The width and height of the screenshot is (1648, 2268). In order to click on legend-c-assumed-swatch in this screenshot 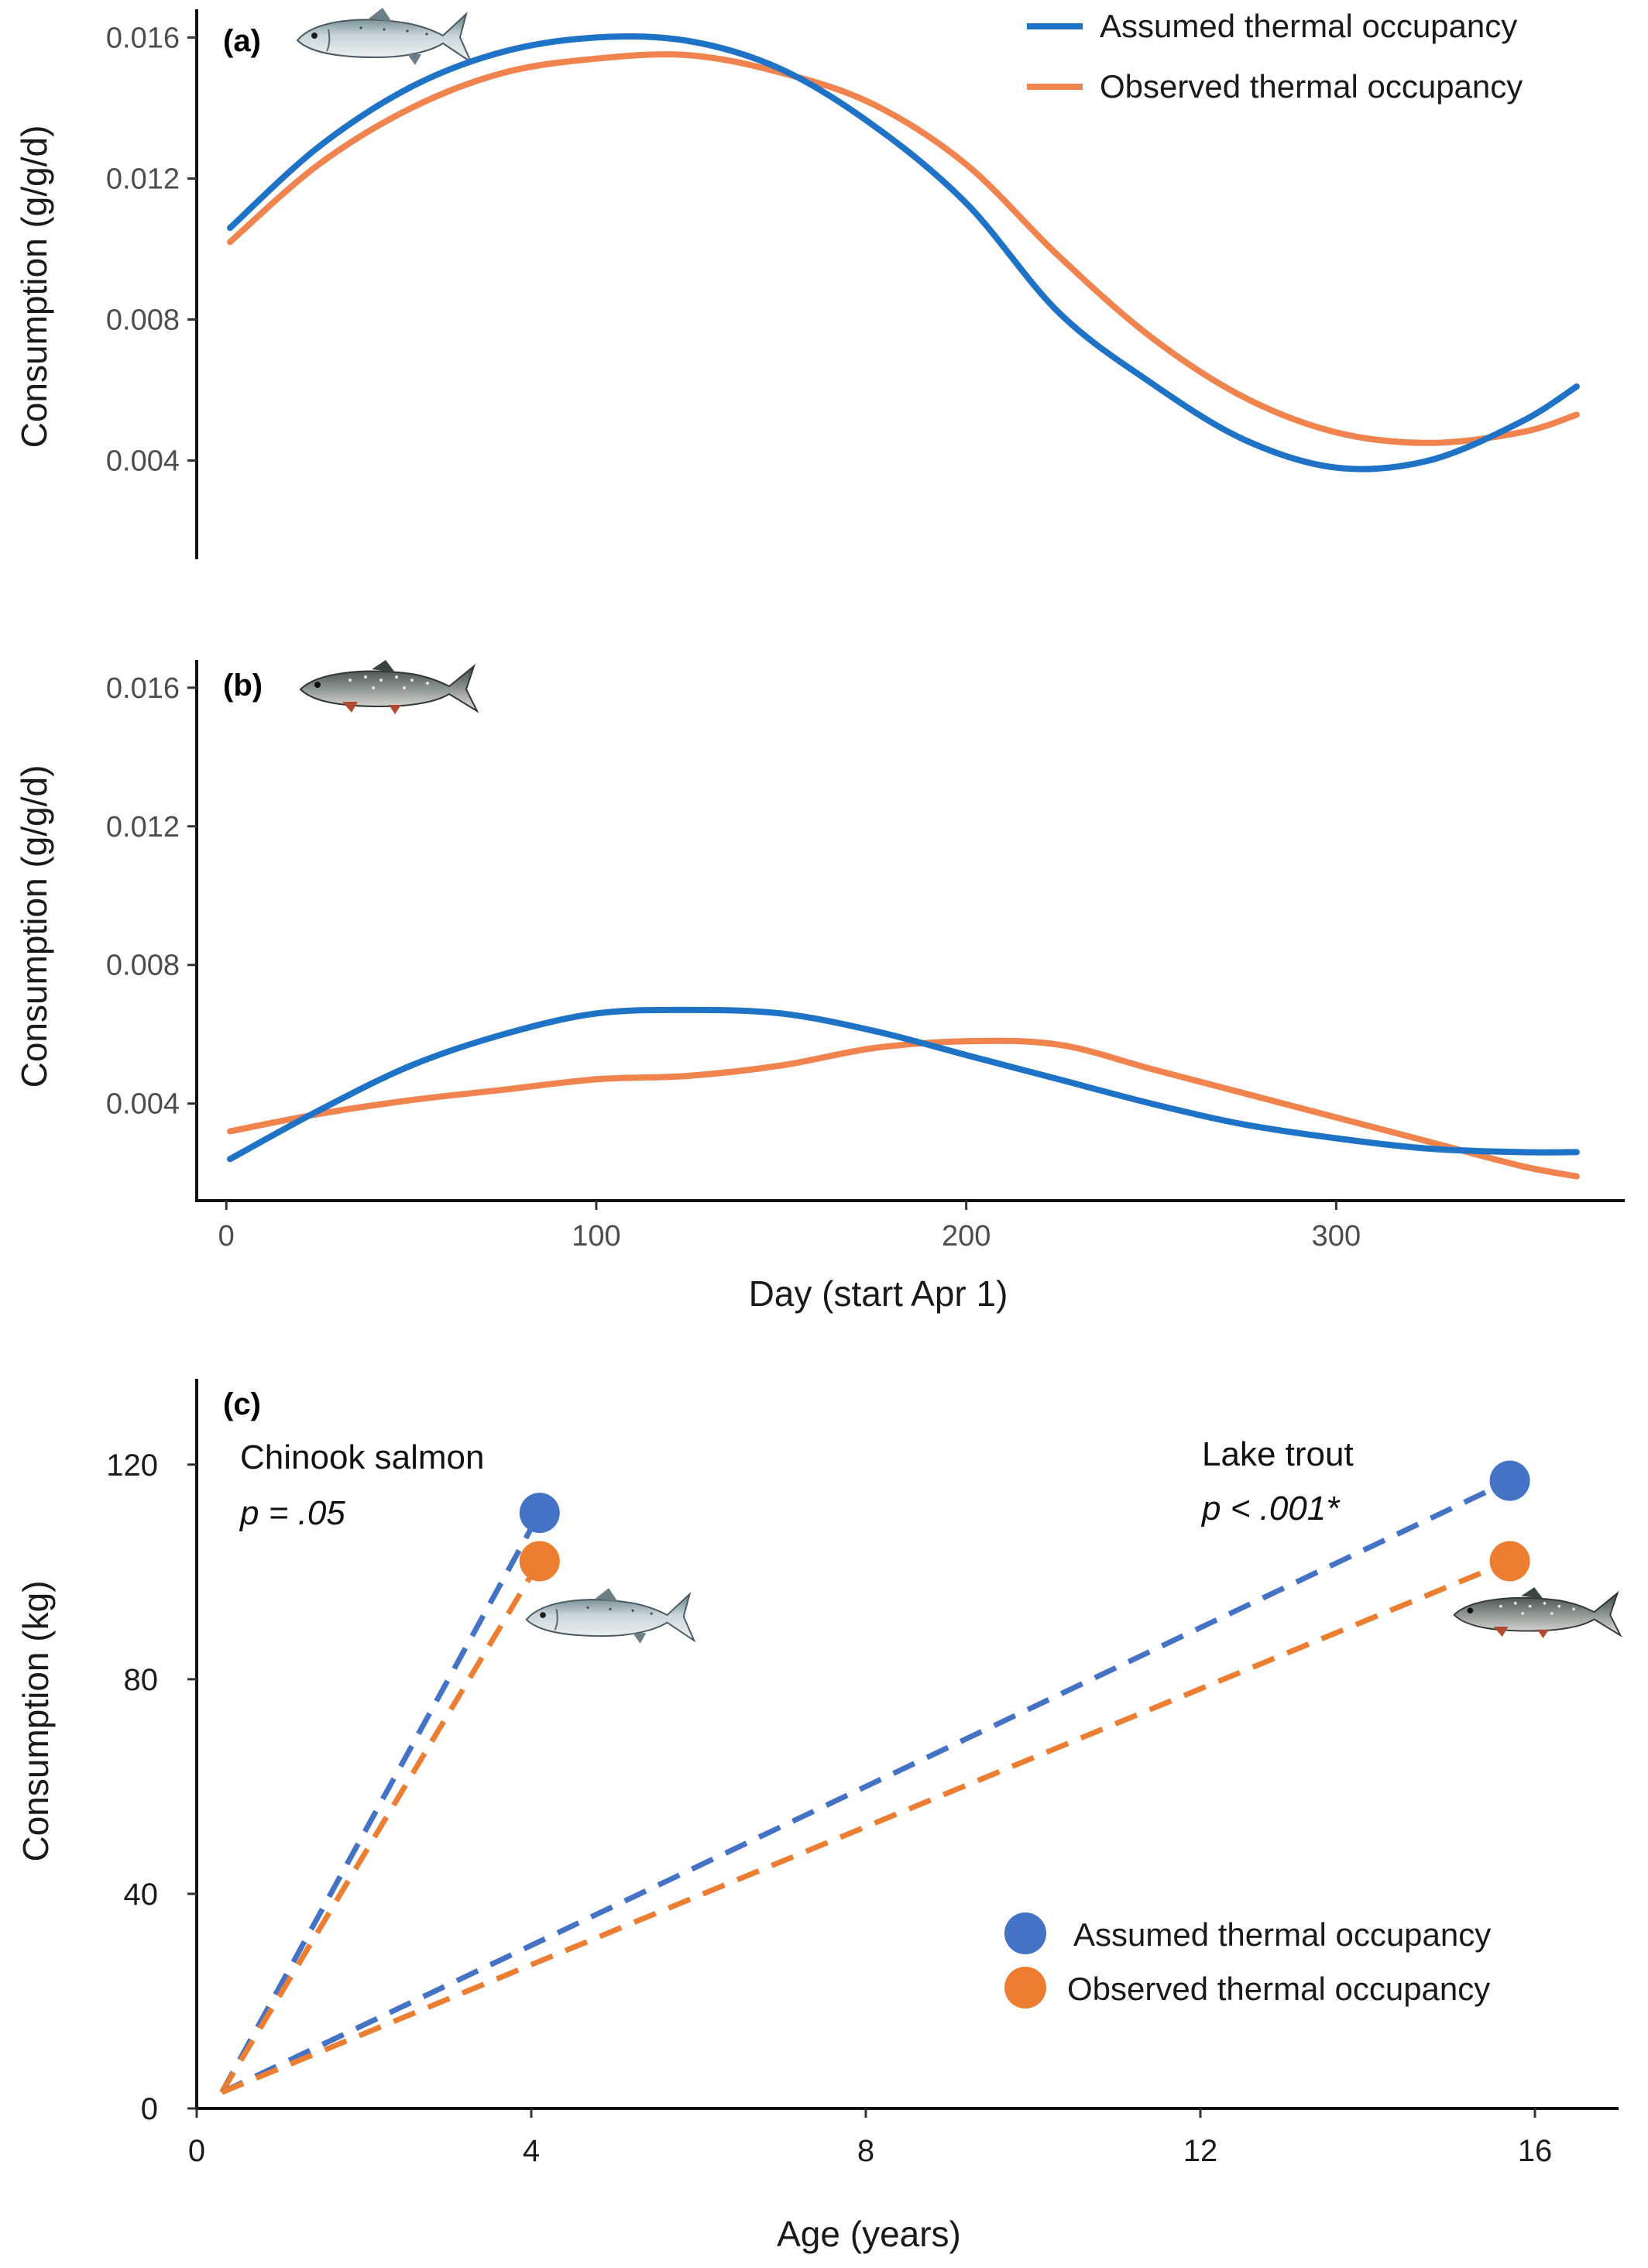, I will do `click(1025, 1933)`.